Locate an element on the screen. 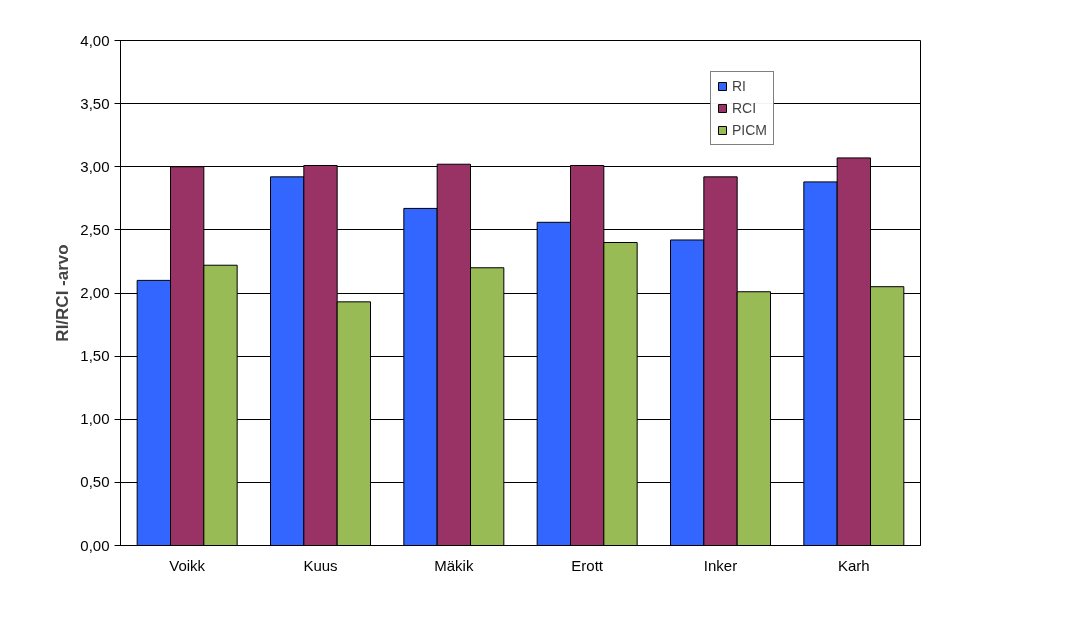  legend-label: RI is located at coordinates (739, 86).